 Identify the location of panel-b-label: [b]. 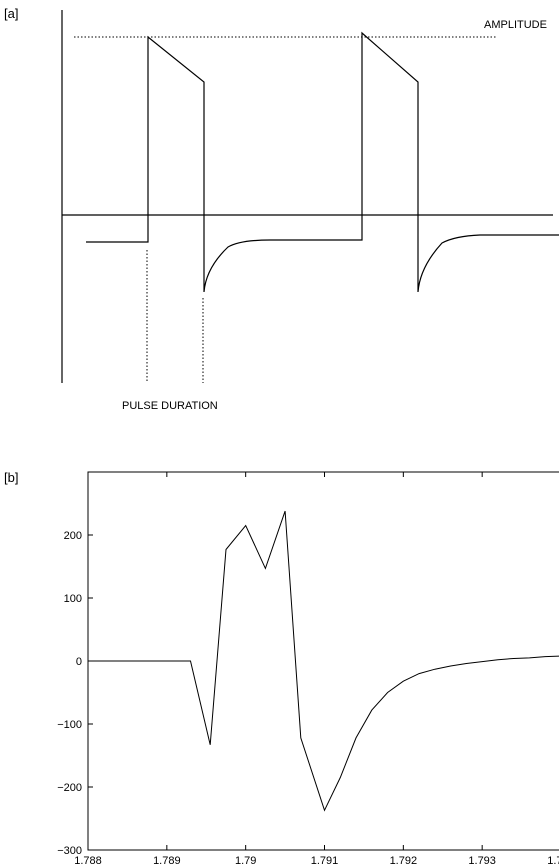
(11, 477).